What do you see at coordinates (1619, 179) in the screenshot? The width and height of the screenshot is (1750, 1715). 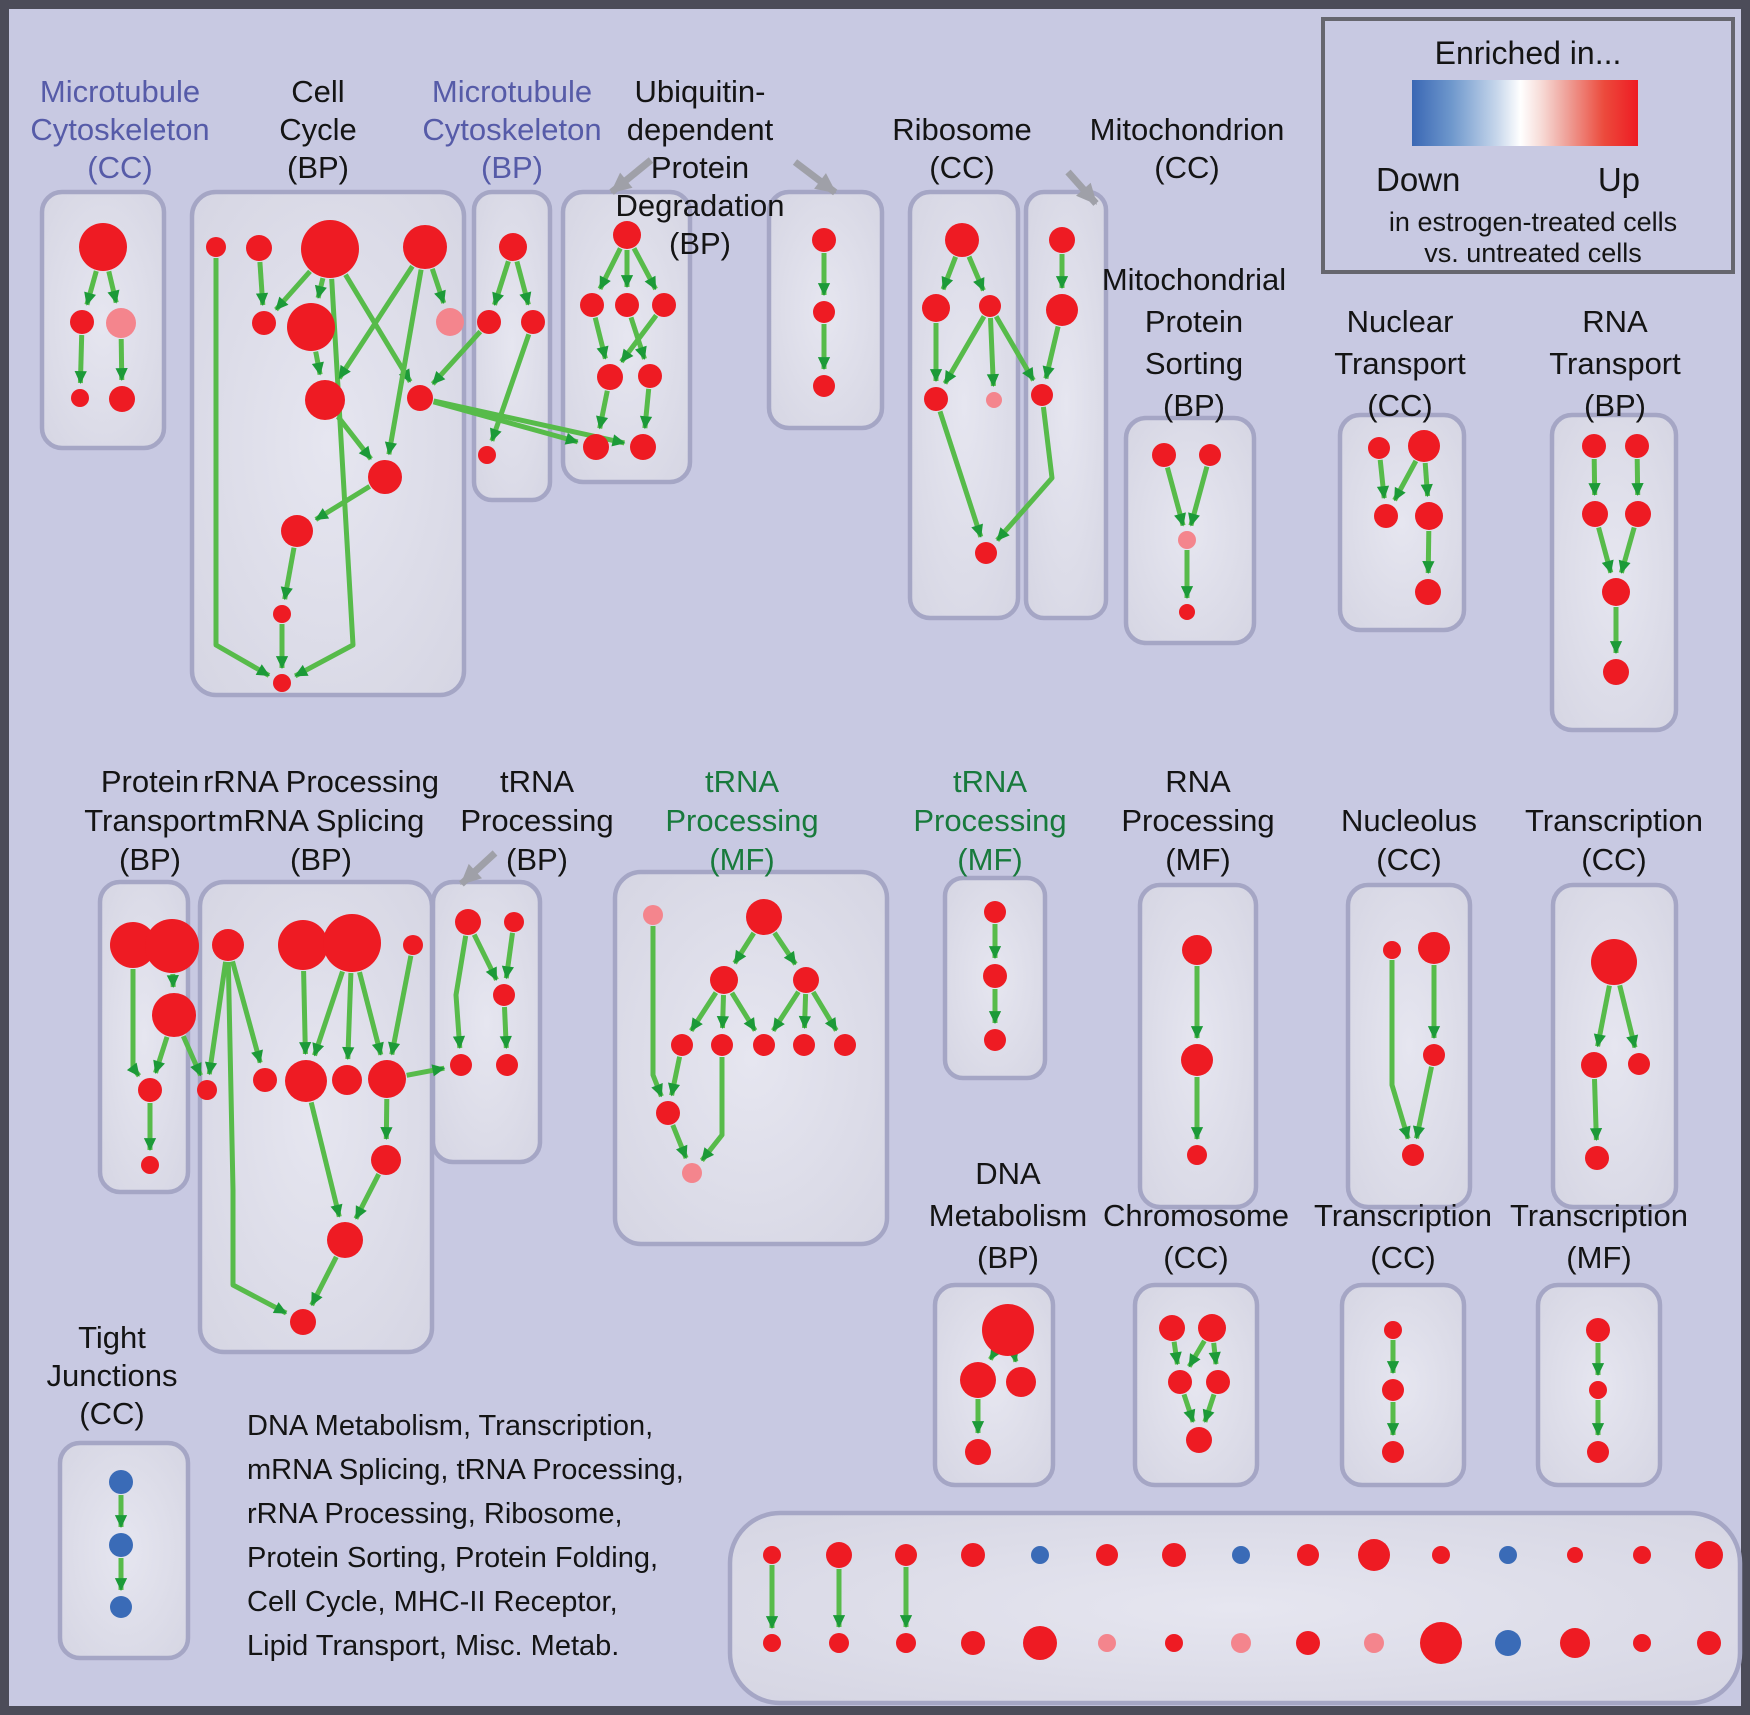 I see `legend-up-label: Up` at bounding box center [1619, 179].